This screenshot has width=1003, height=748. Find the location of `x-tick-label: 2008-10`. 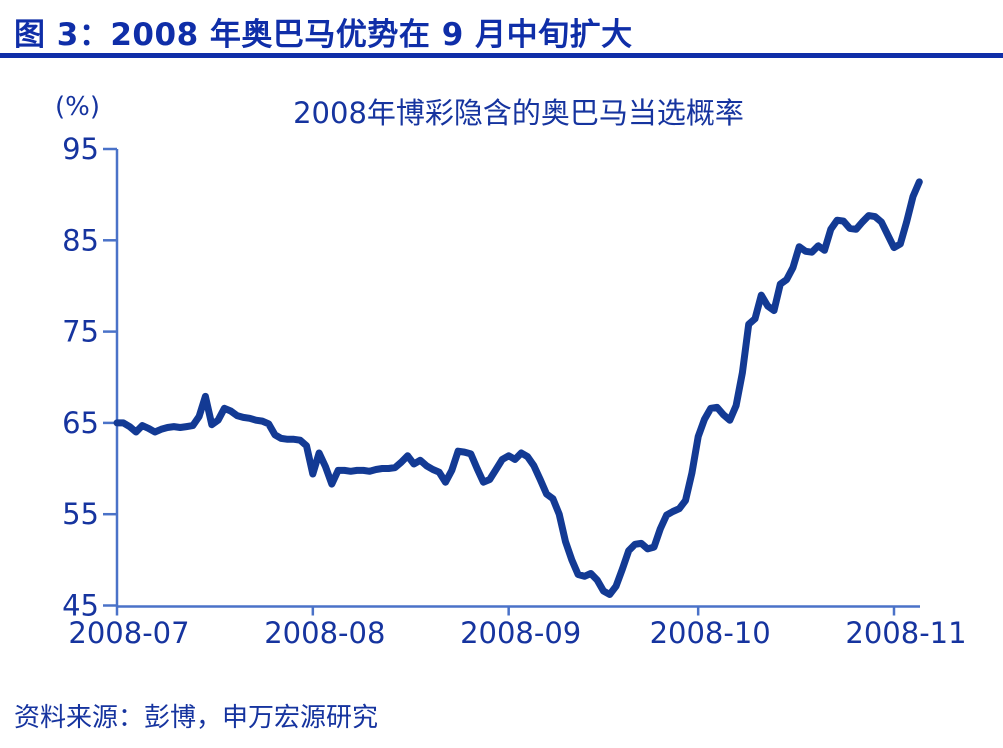

x-tick-label: 2008-10 is located at coordinates (710, 633).